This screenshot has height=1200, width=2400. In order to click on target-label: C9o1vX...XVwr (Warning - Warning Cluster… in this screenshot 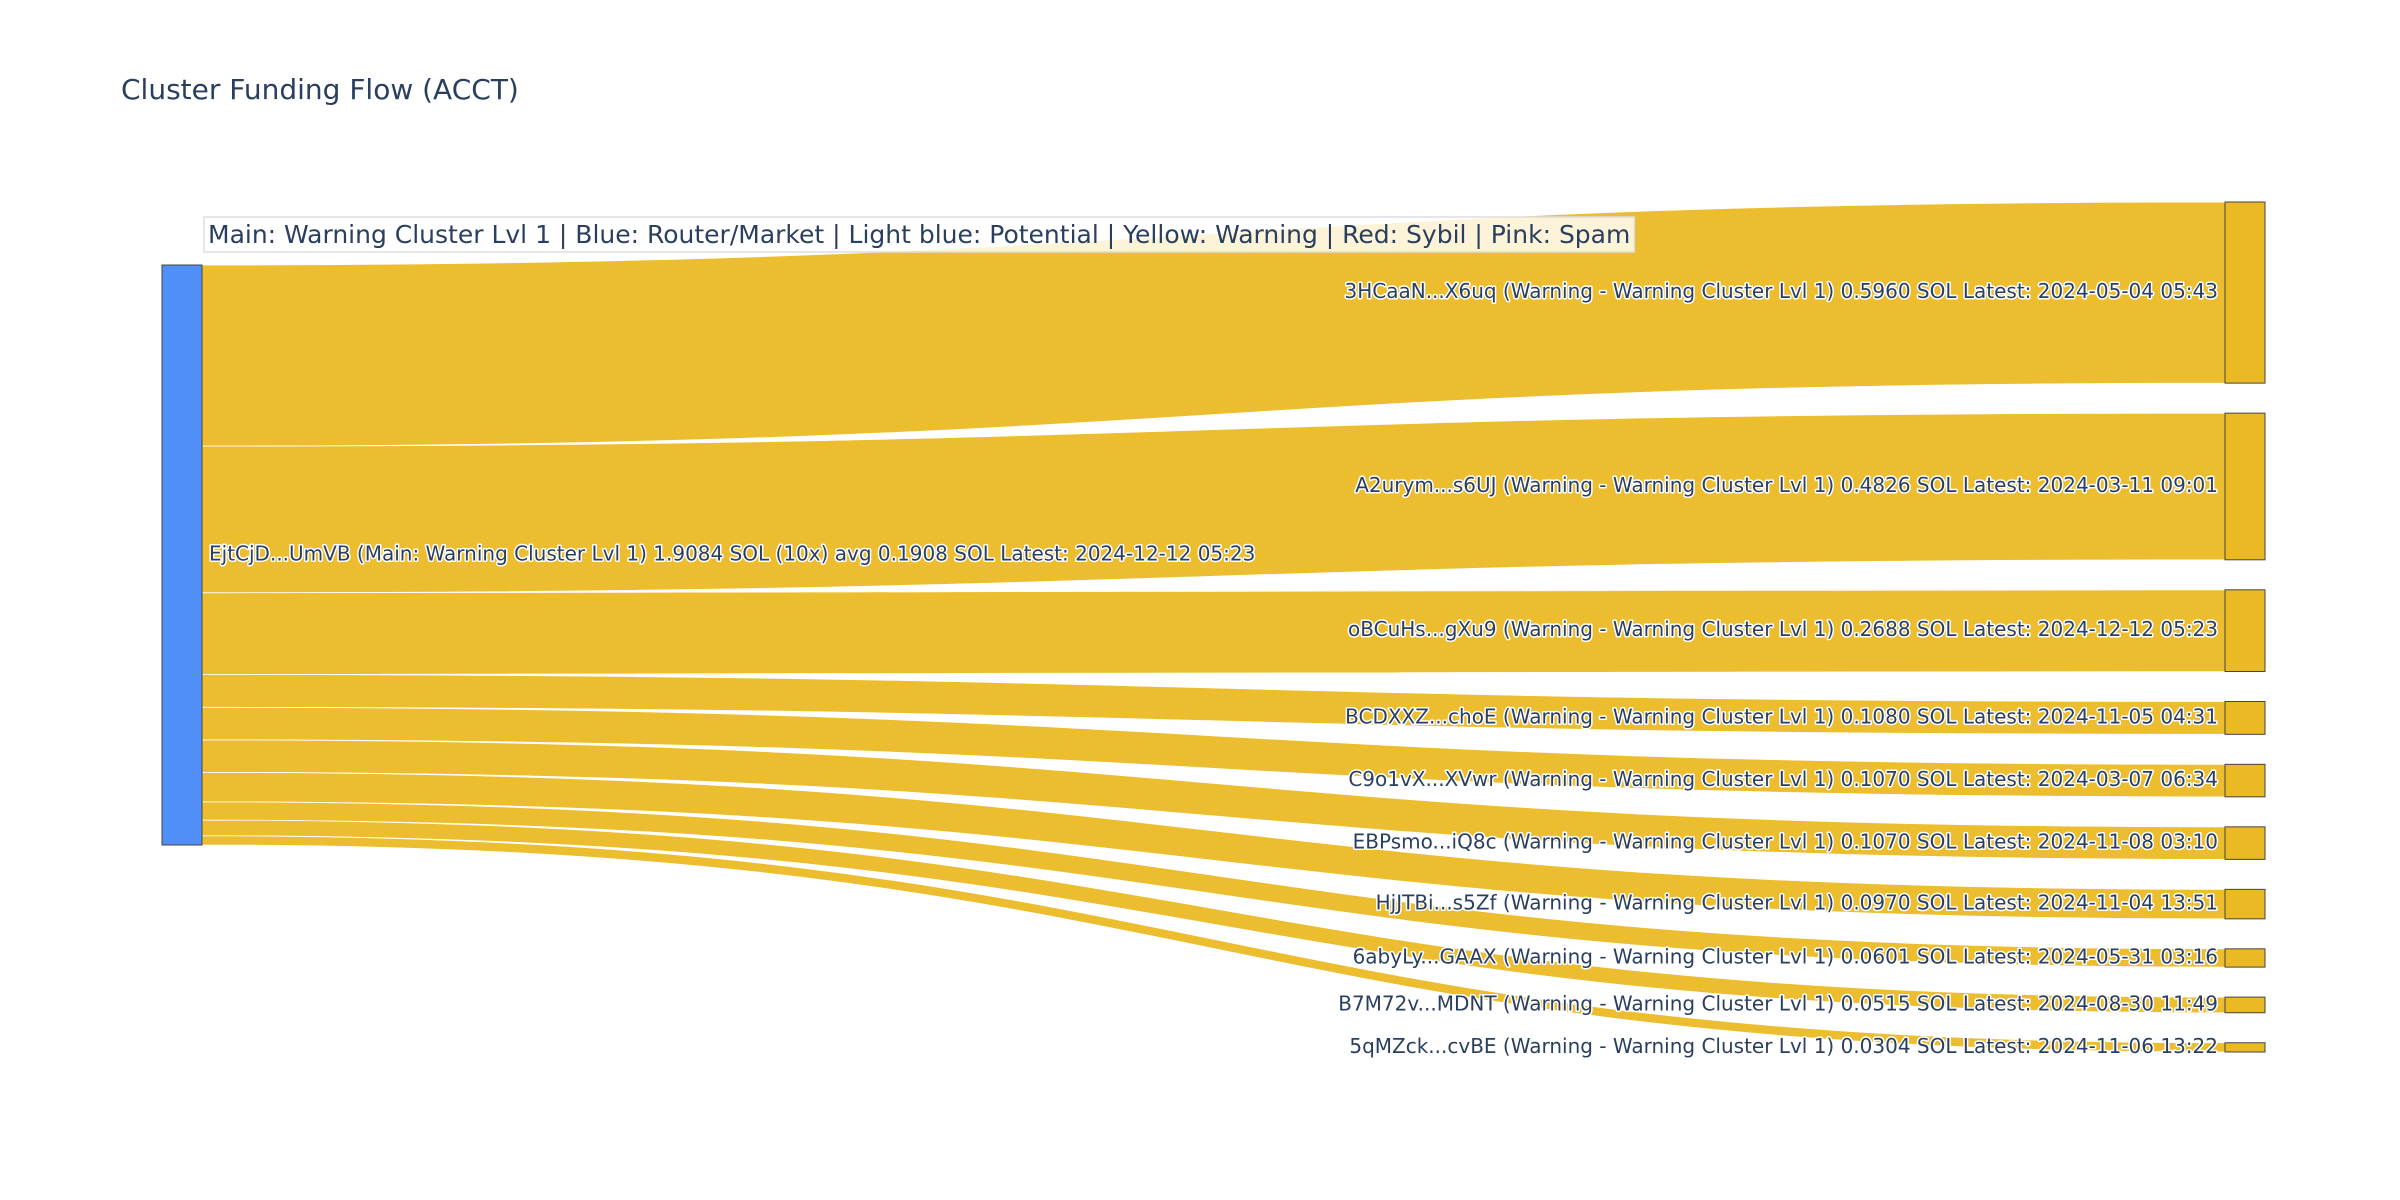, I will do `click(1783, 779)`.